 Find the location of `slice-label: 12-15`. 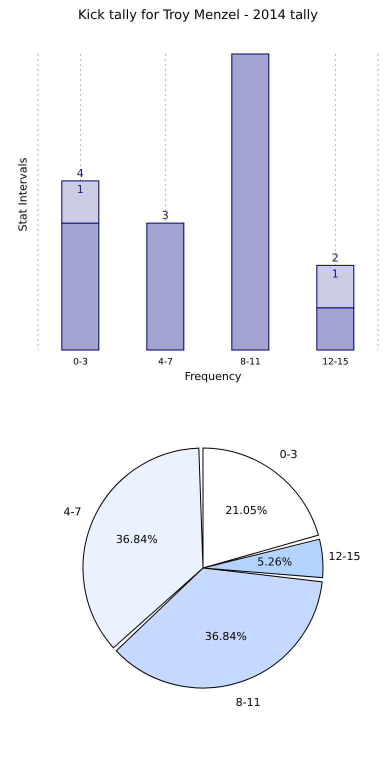

slice-label: 12-15 is located at coordinates (344, 557).